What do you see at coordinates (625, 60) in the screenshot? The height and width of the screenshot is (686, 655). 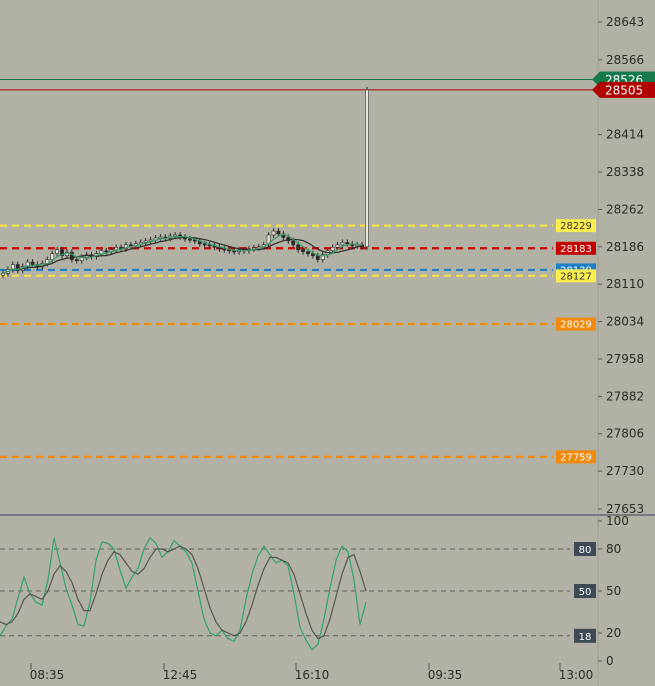 I see `price-tick-label: 28566` at bounding box center [625, 60].